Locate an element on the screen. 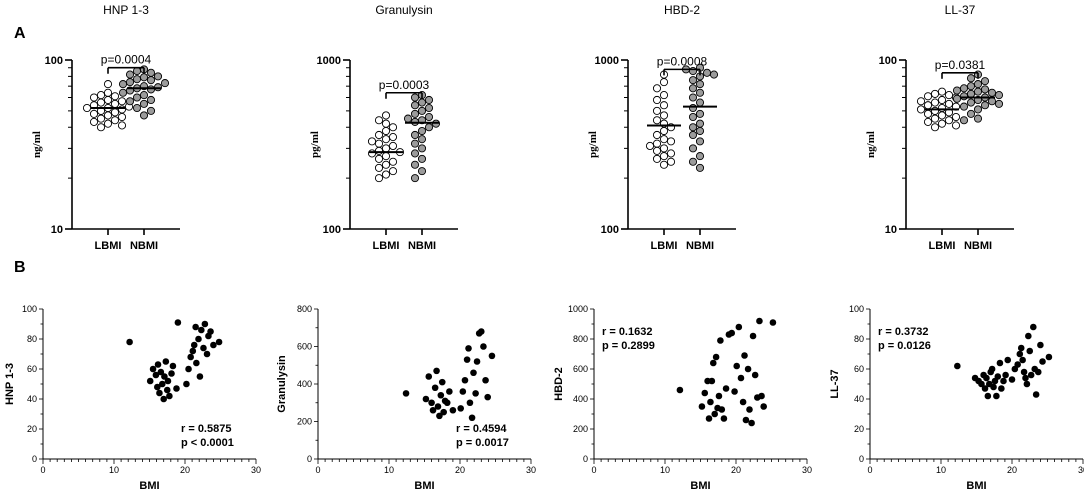 This screenshot has height=492, width=1084. x-tick-label: 20 is located at coordinates (185, 470).